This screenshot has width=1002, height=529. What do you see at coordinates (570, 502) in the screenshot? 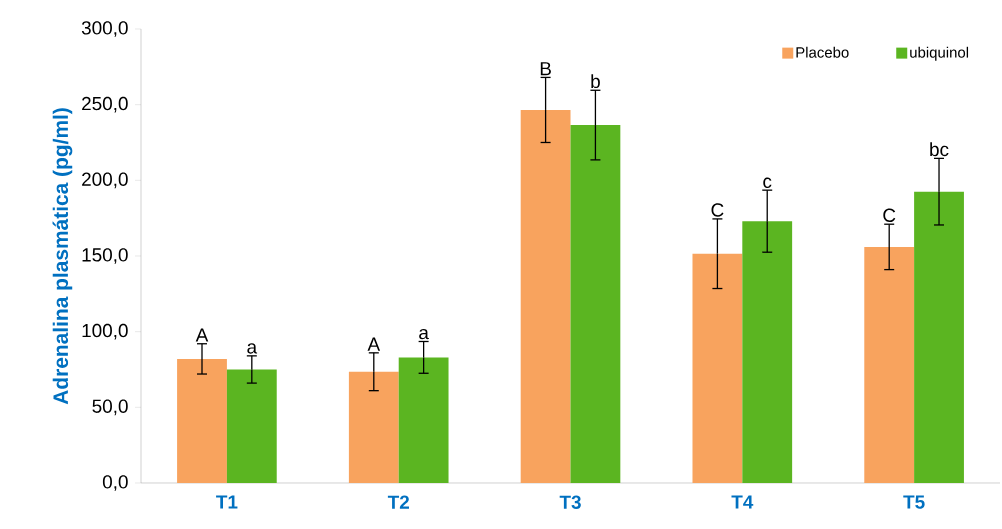
I see `x-tick-label: T3` at bounding box center [570, 502].